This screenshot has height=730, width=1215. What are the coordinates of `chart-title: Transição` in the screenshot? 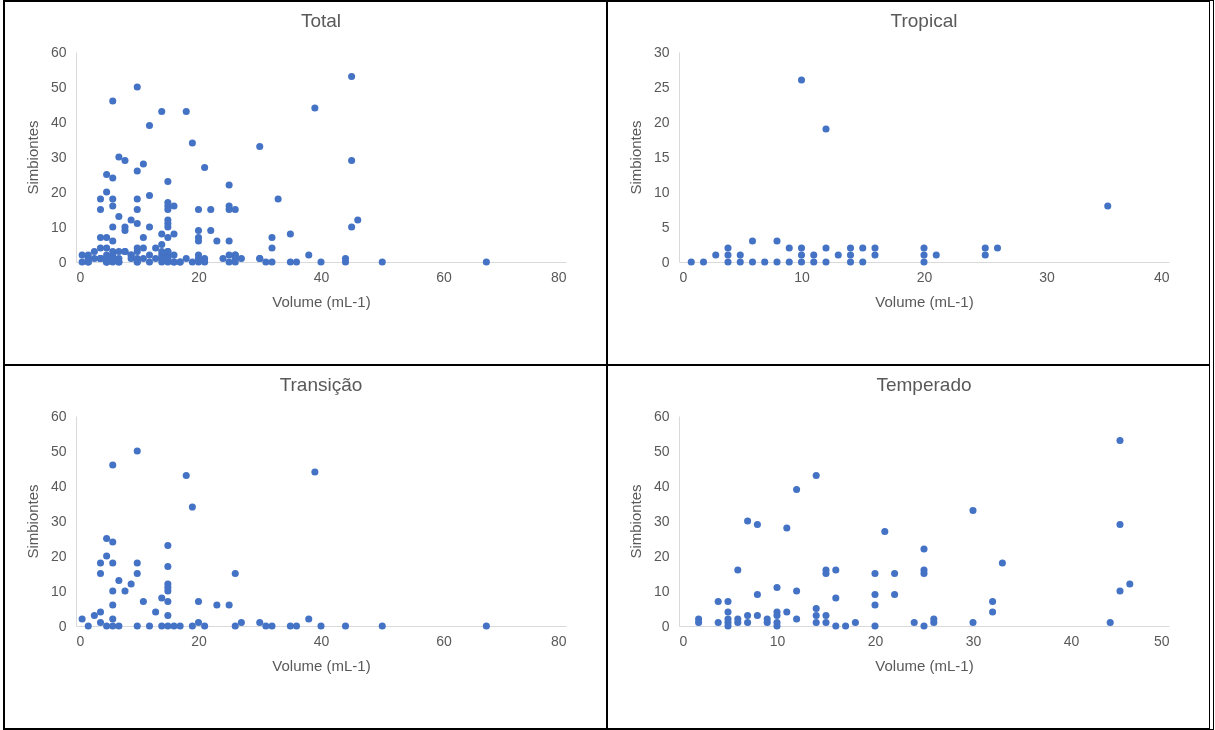 It's located at (321, 384).